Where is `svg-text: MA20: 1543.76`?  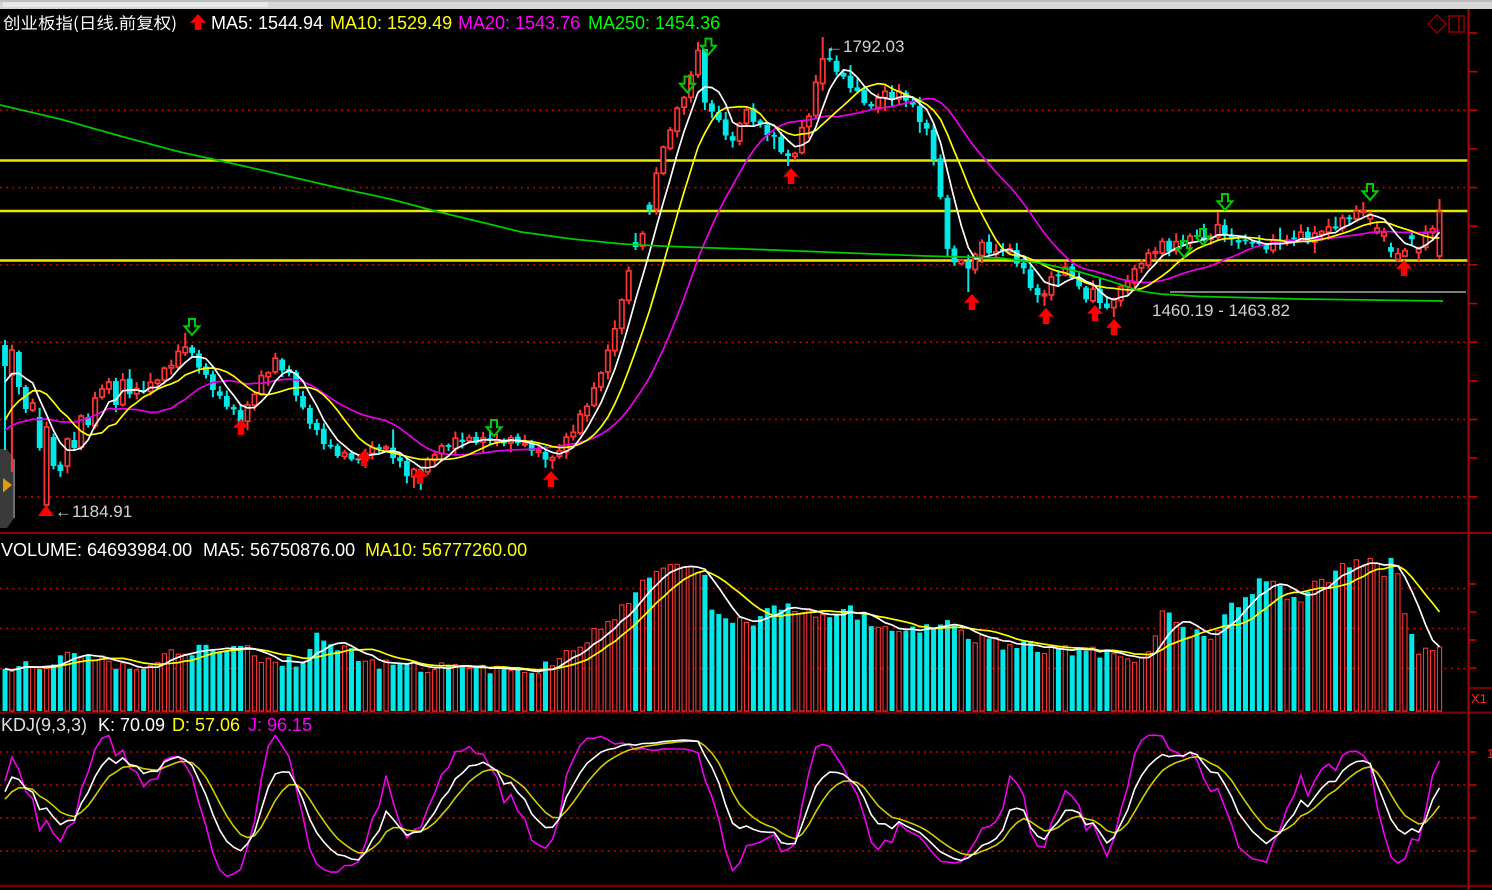 svg-text: MA20: 1543.76 is located at coordinates (519, 23).